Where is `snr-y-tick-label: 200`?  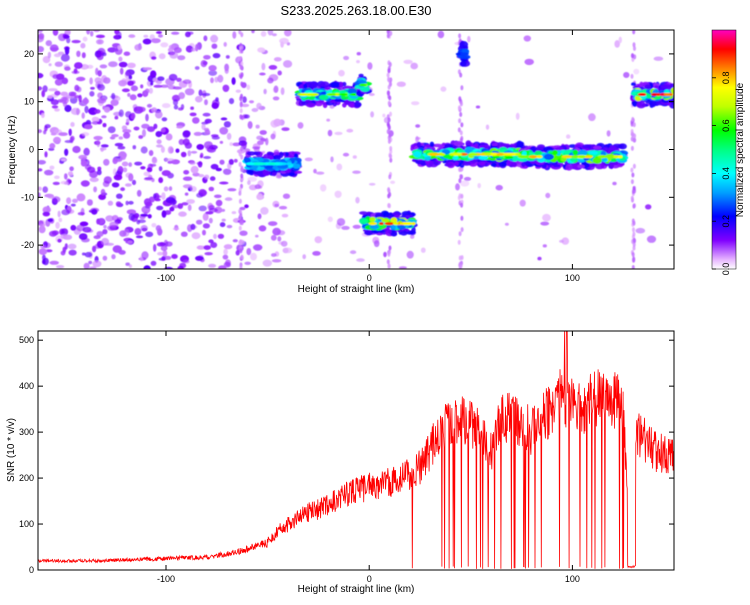
snr-y-tick-label: 200 is located at coordinates (26, 478).